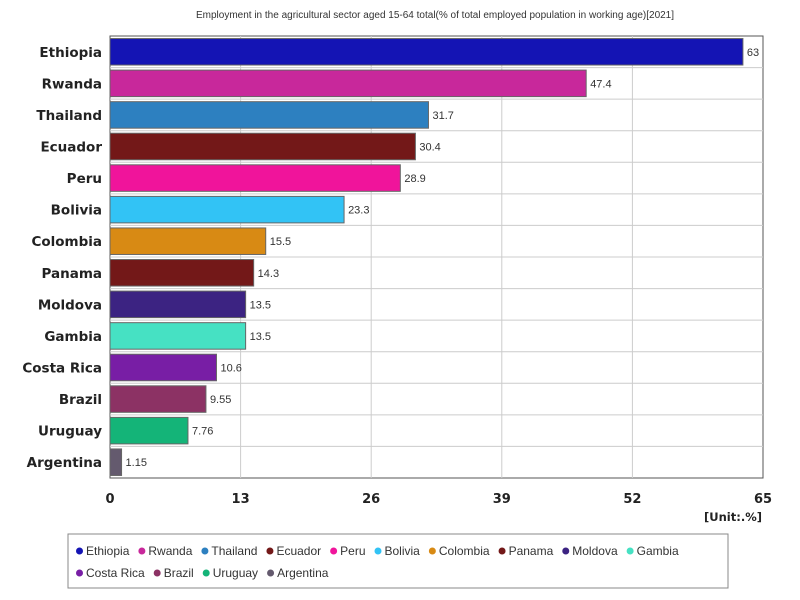  What do you see at coordinates (352, 551) in the screenshot?
I see `legend-label: Peru` at bounding box center [352, 551].